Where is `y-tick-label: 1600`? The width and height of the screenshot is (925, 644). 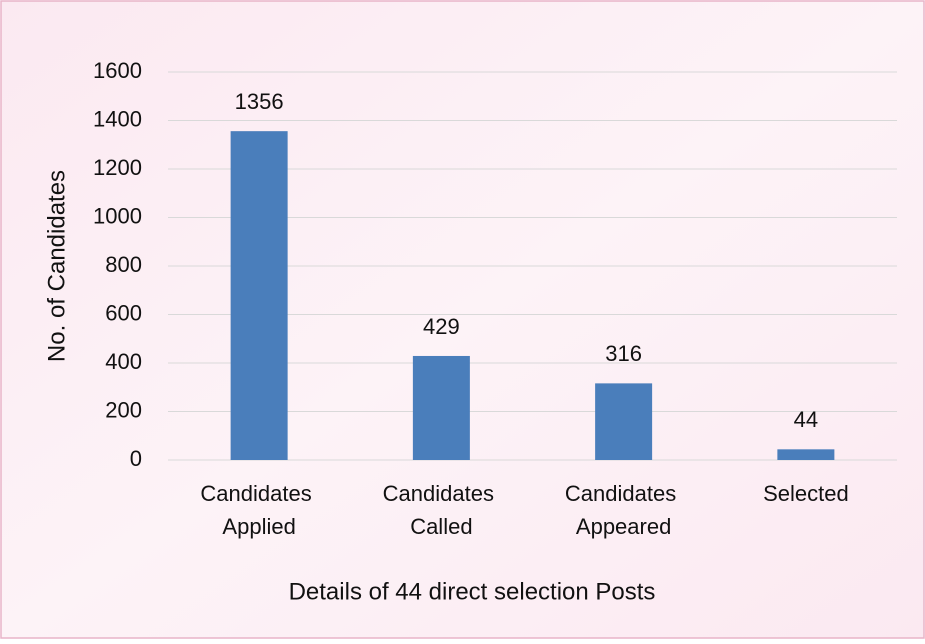 y-tick-label: 1600 is located at coordinates (117, 70).